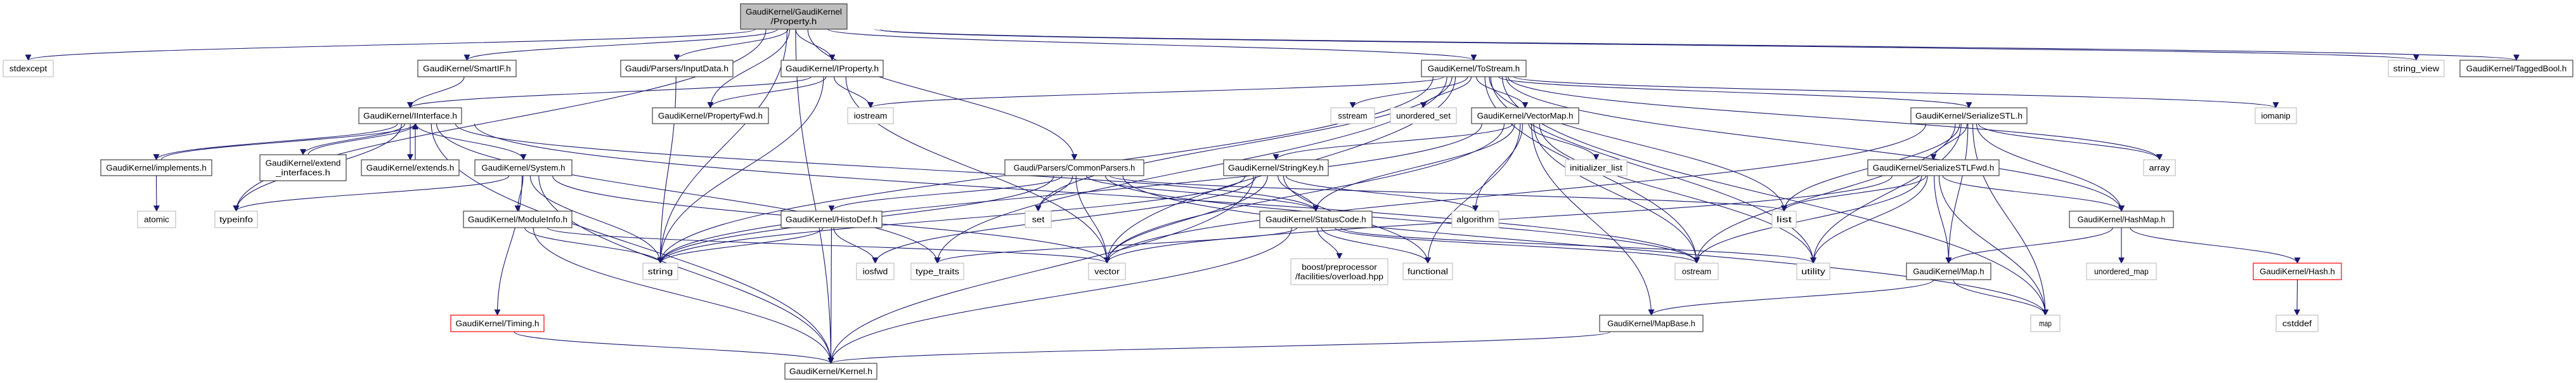 This screenshot has height=383, width=2576. I want to click on edge-vectormap-to-utility, so click(1677, 193).